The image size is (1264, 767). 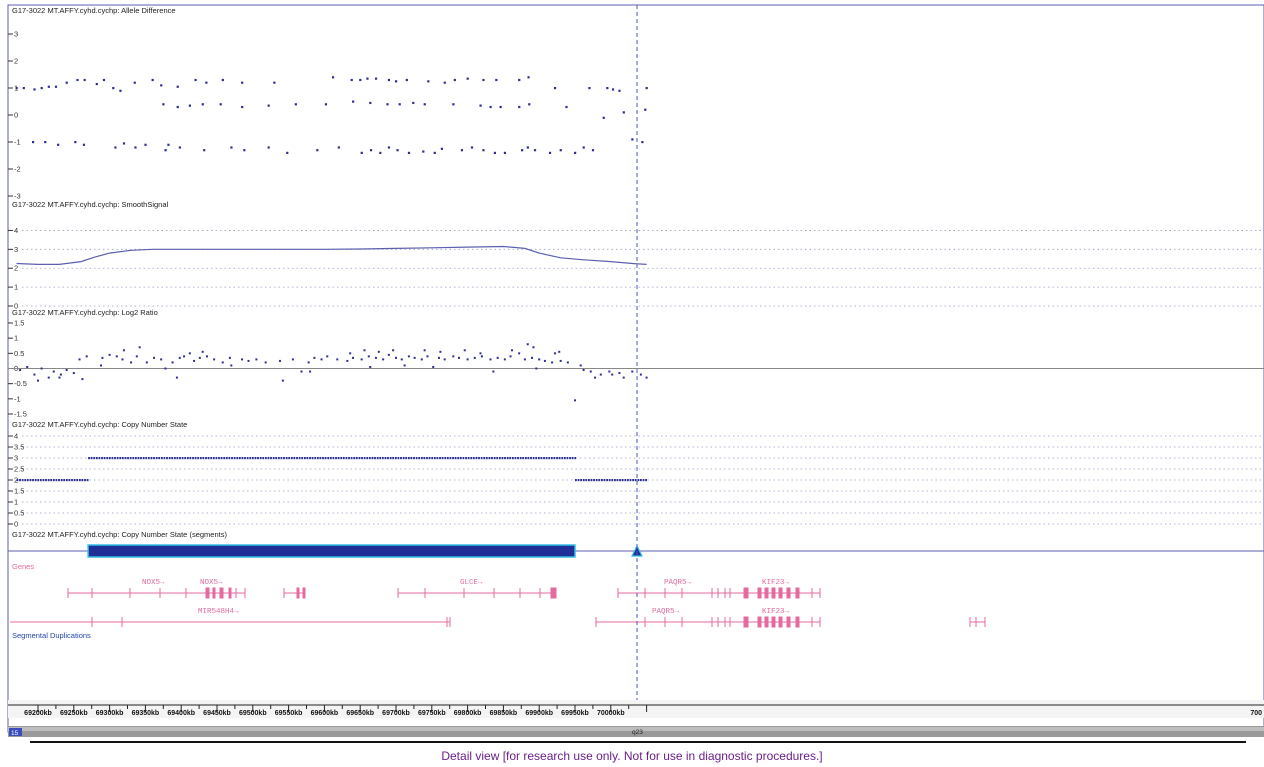 I want to click on copy-number-segment-bar, so click(x=331, y=551).